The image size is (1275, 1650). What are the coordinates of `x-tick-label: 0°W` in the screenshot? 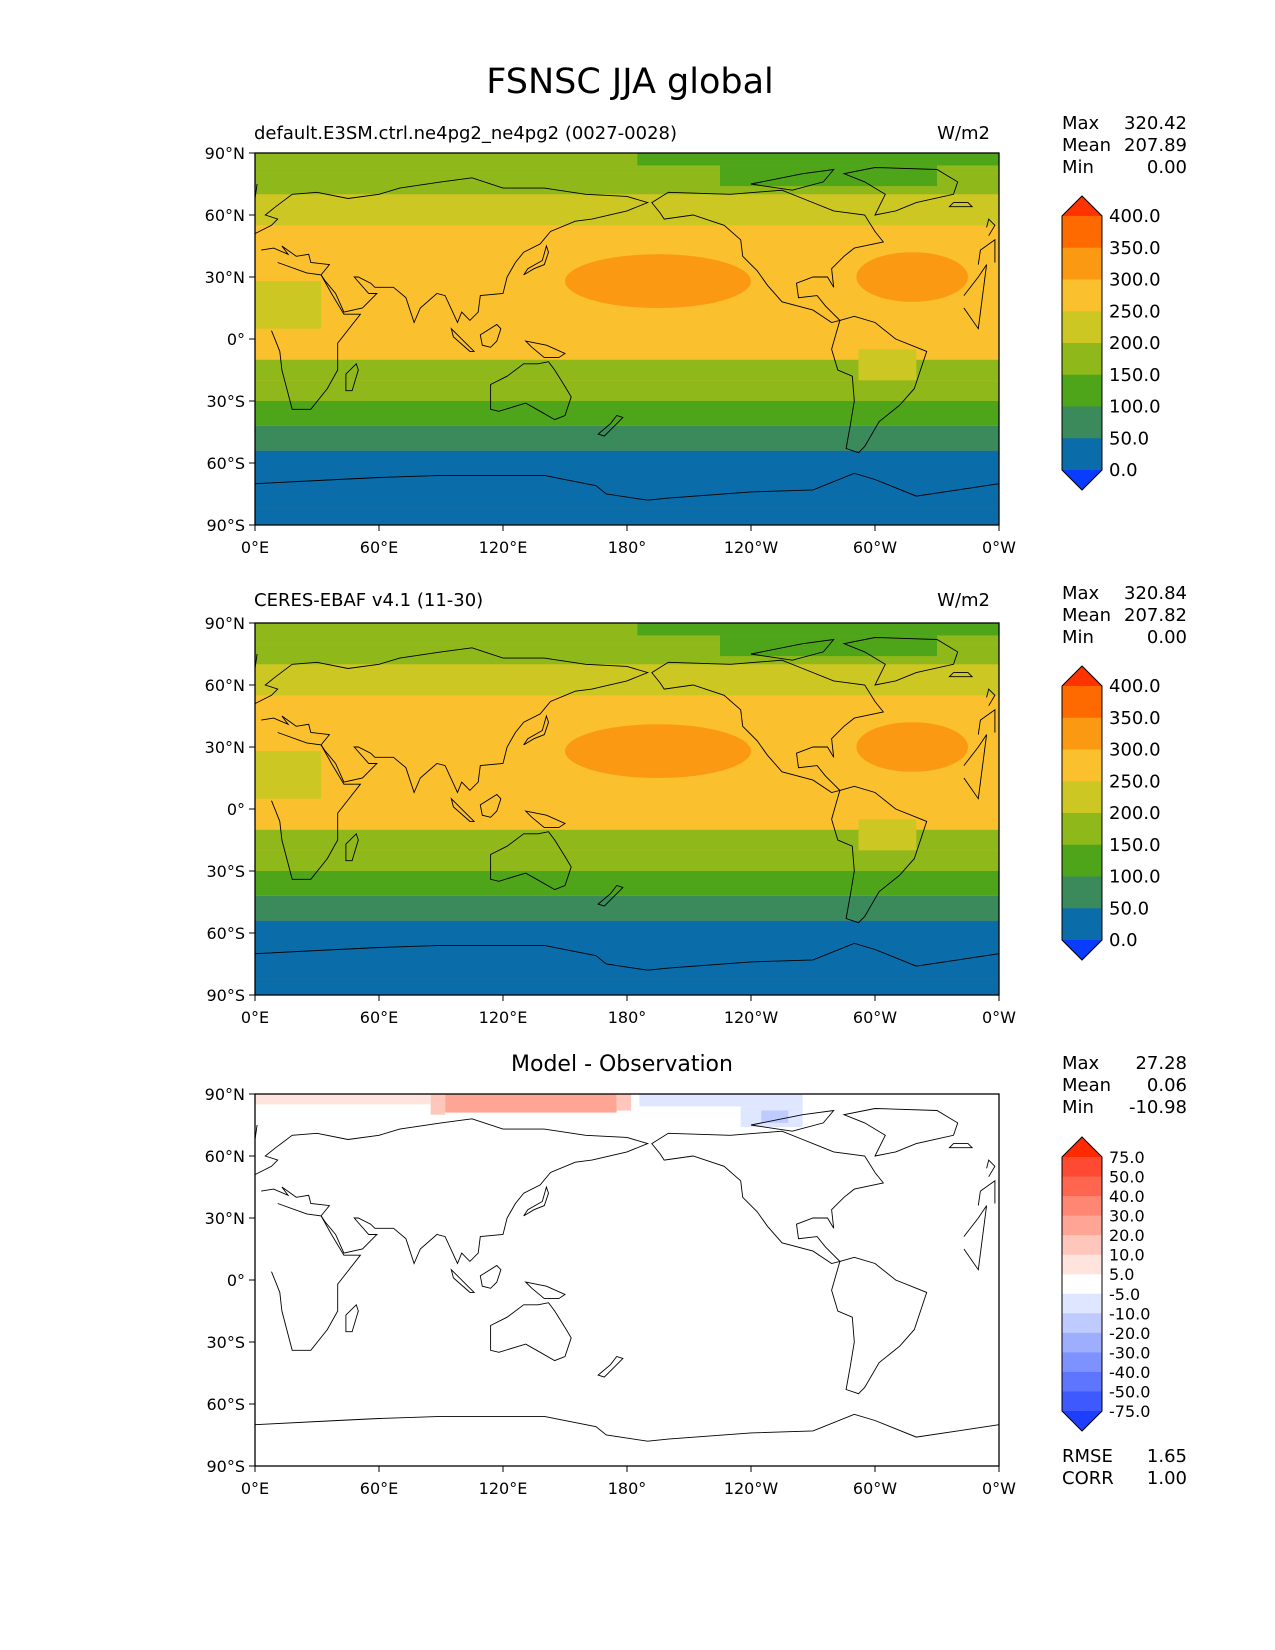 It's located at (999, 547).